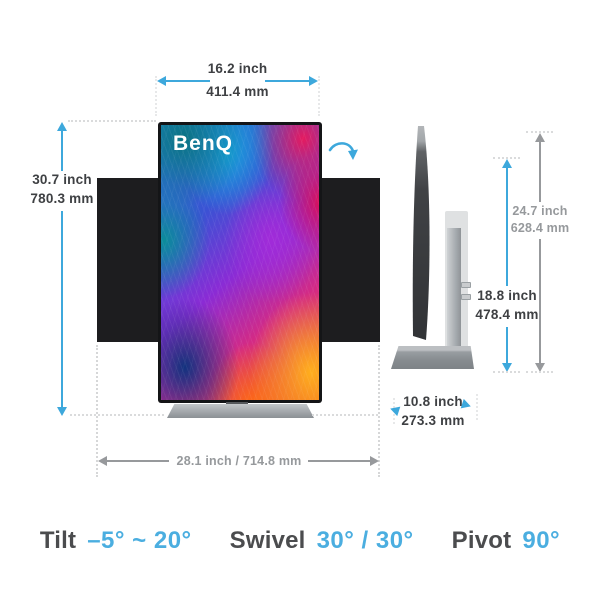 The width and height of the screenshot is (600, 600). I want to click on spec-pivot: Pivot 90°, so click(506, 541).